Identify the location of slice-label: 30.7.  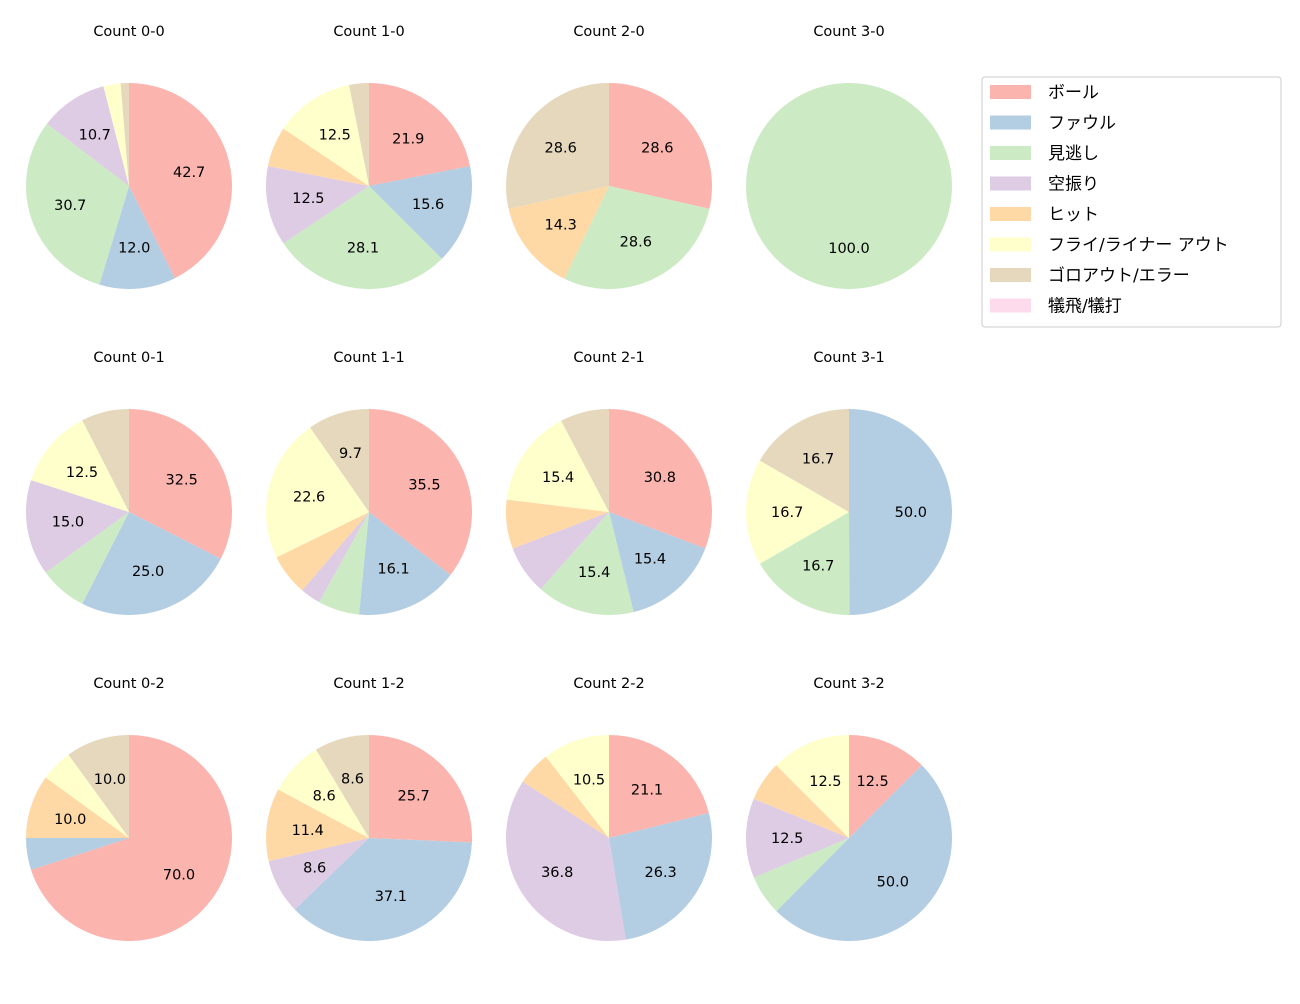
(70, 206).